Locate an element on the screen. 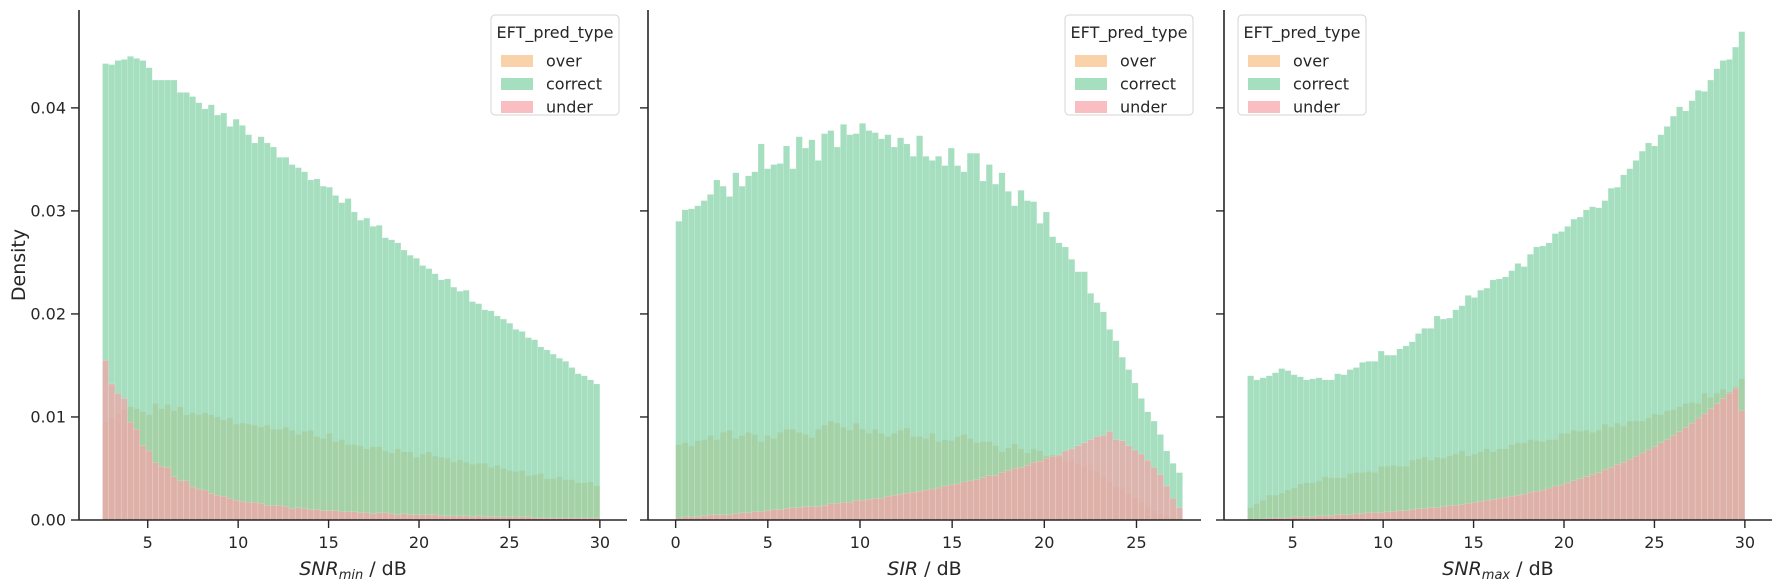 This screenshot has width=1784, height=584. legend-title: EFT_pred_type is located at coordinates (1129, 33).